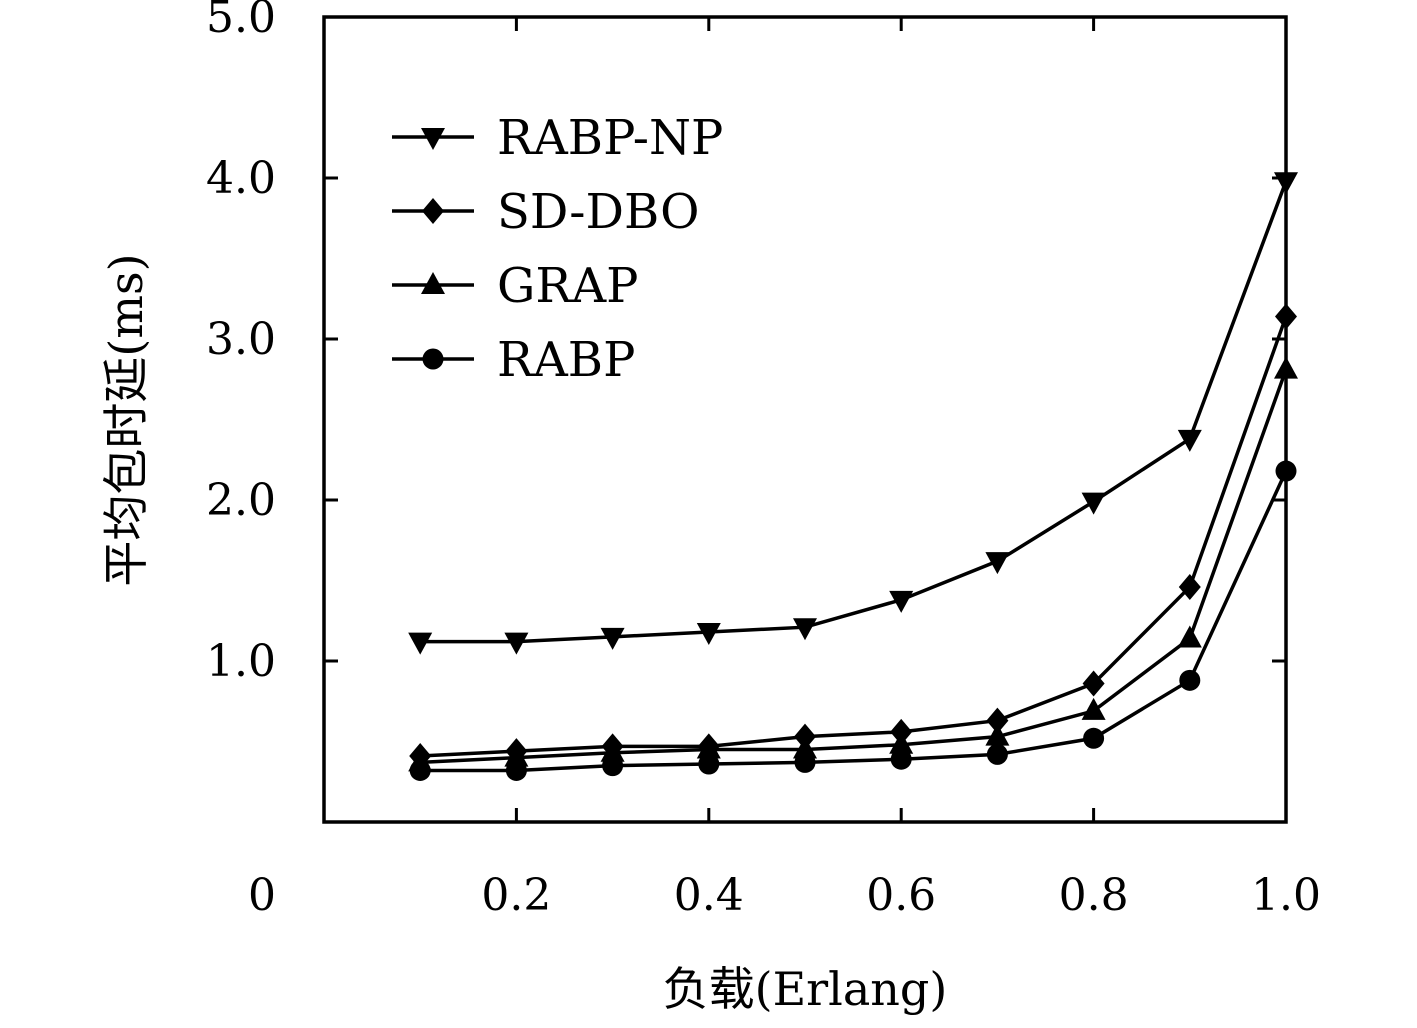 This screenshot has width=1417, height=1028. What do you see at coordinates (709, 895) in the screenshot?
I see `x-tick-label-0-4: 0.4` at bounding box center [709, 895].